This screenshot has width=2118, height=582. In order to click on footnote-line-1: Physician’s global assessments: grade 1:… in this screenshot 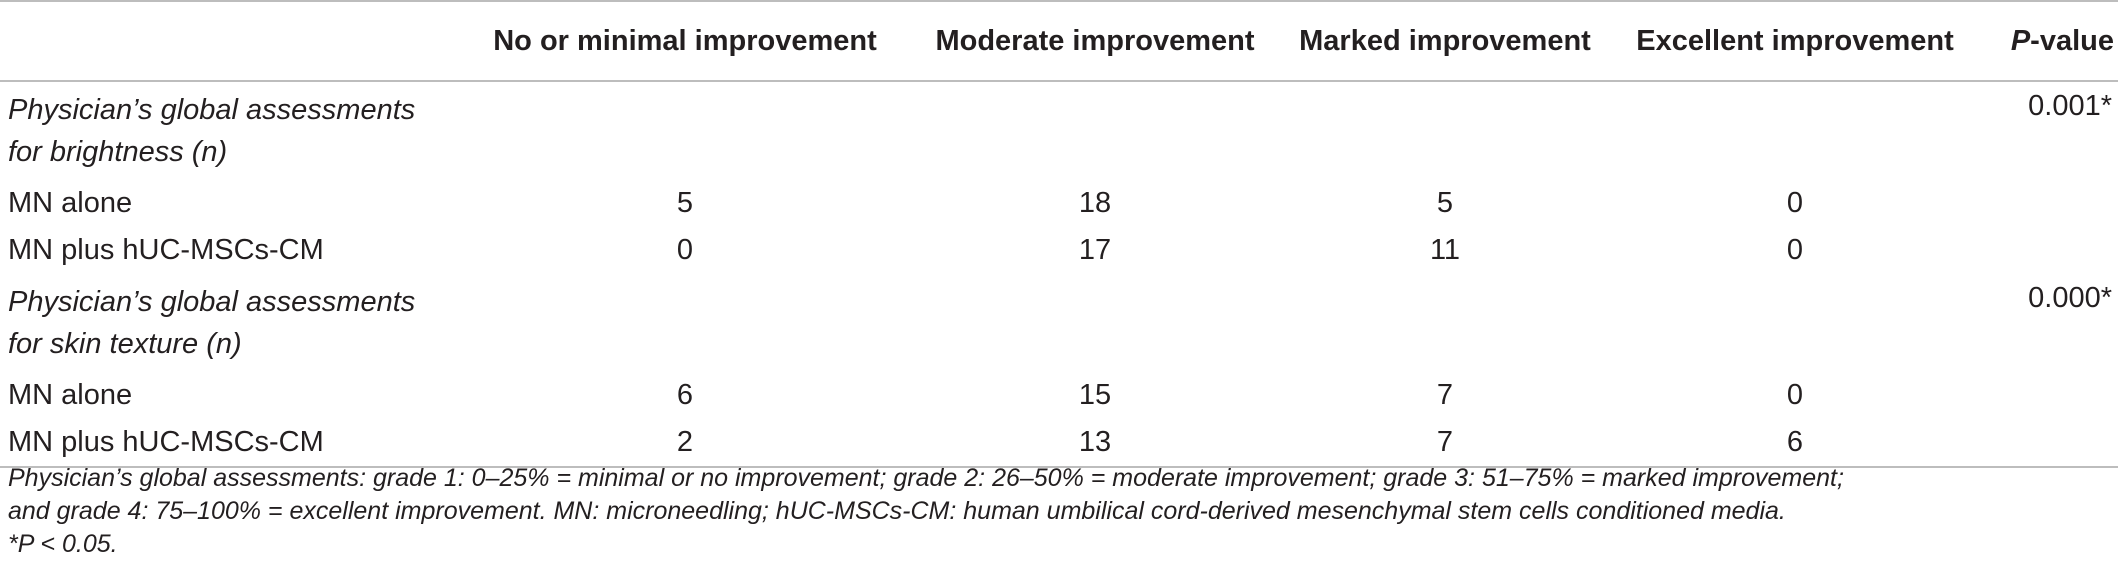, I will do `click(926, 478)`.